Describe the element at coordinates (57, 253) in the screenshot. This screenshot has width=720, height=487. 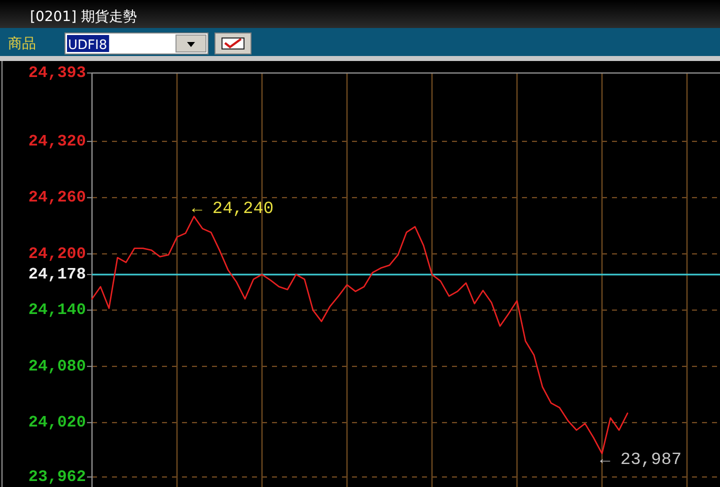
I see `ytick-label: 24,200` at that location.